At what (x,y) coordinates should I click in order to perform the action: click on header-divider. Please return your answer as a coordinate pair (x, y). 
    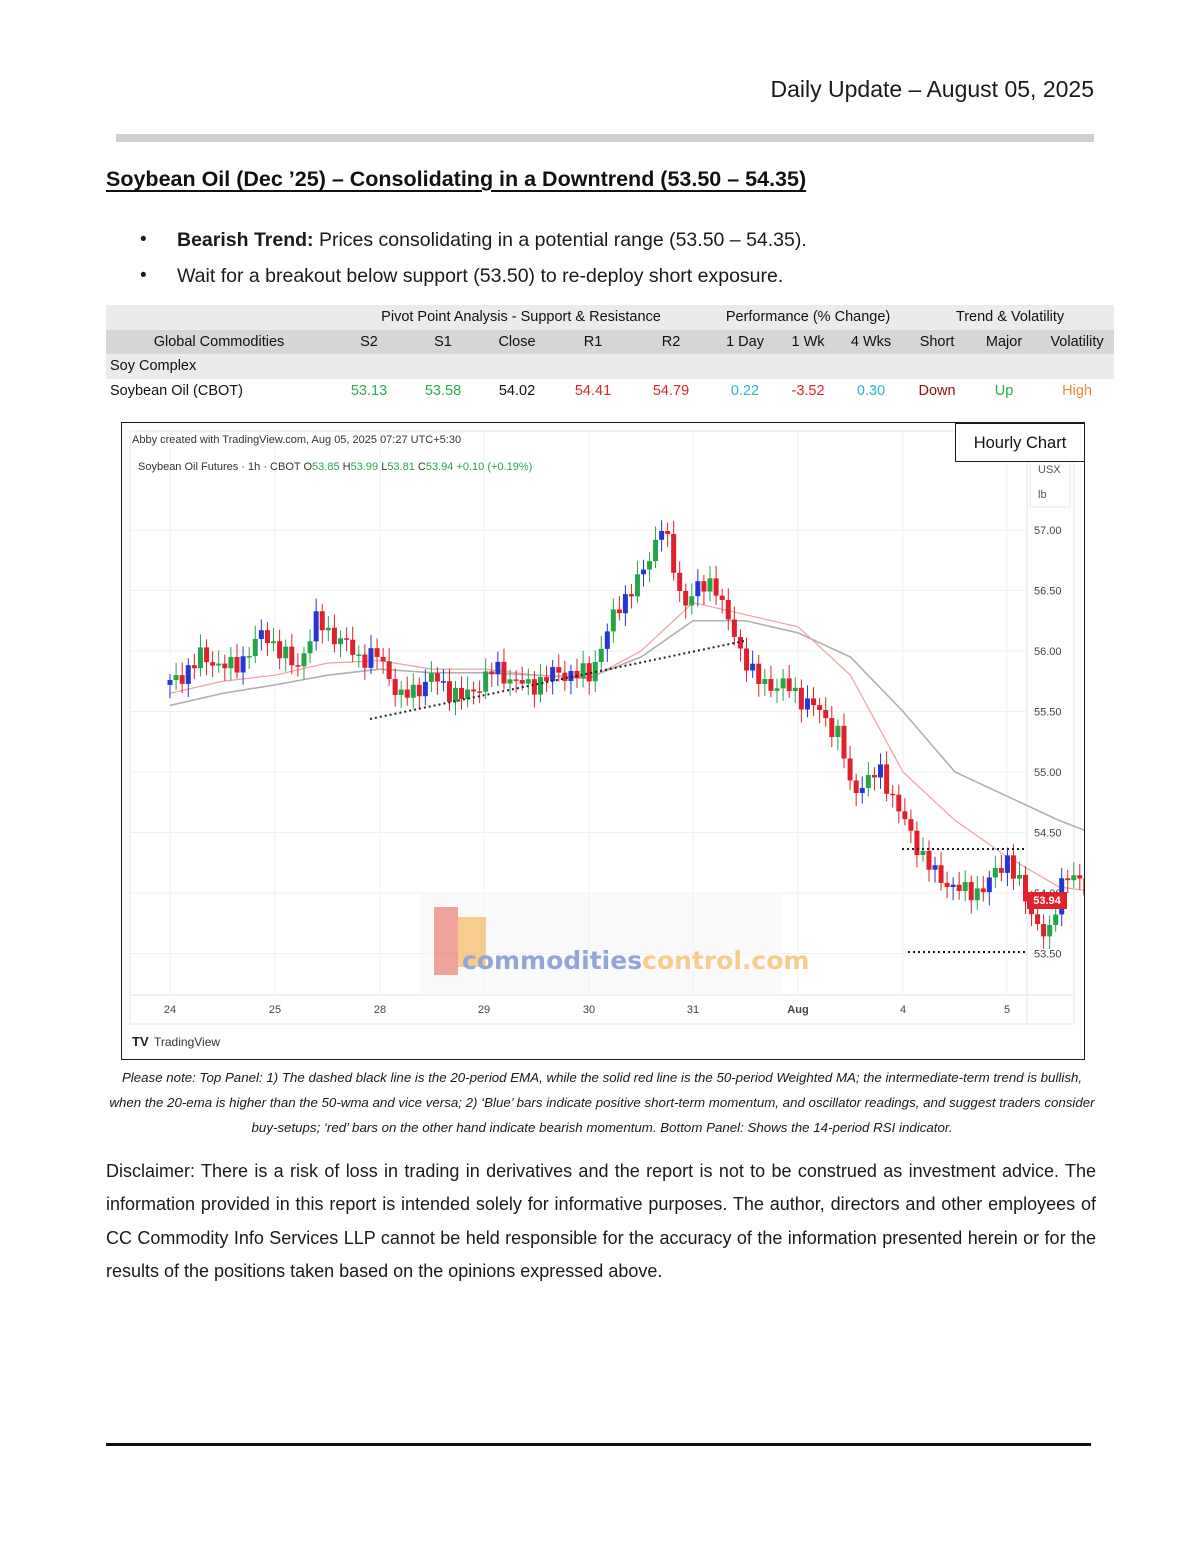
    Looking at the image, I should click on (605, 138).